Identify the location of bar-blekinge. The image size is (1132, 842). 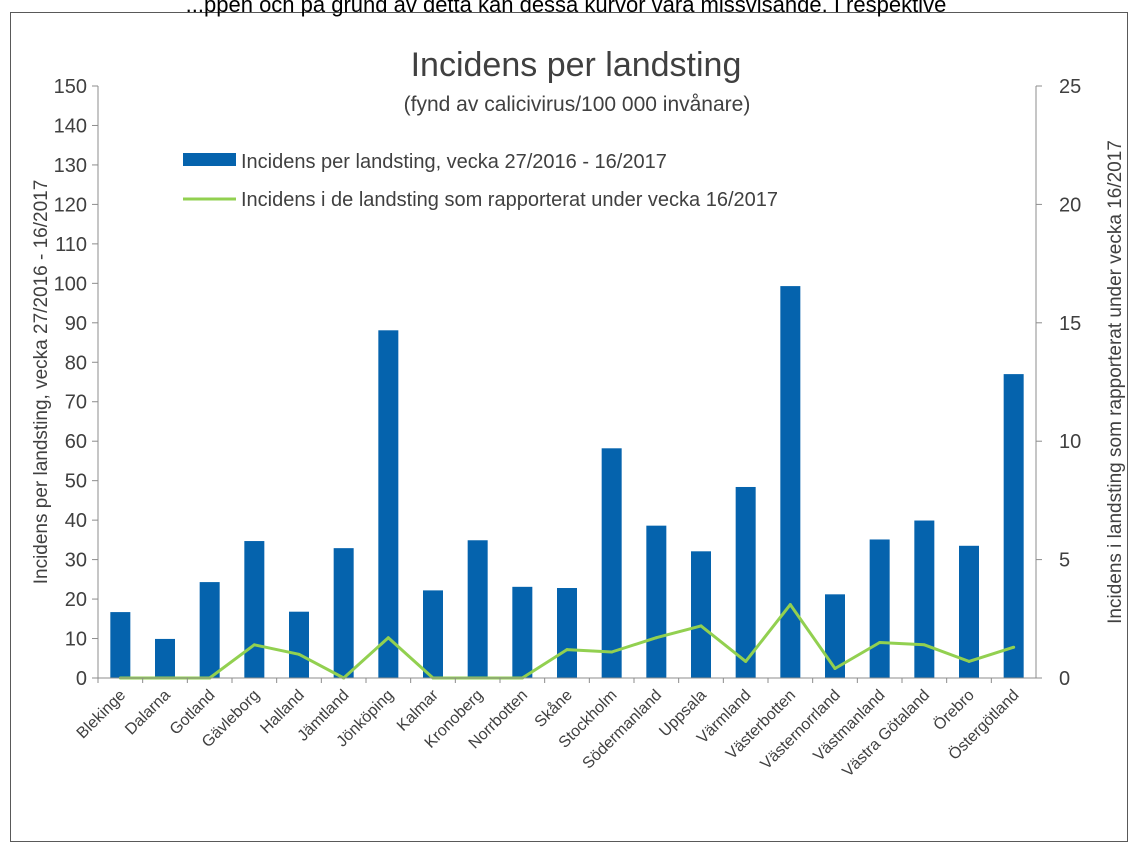
(120, 645).